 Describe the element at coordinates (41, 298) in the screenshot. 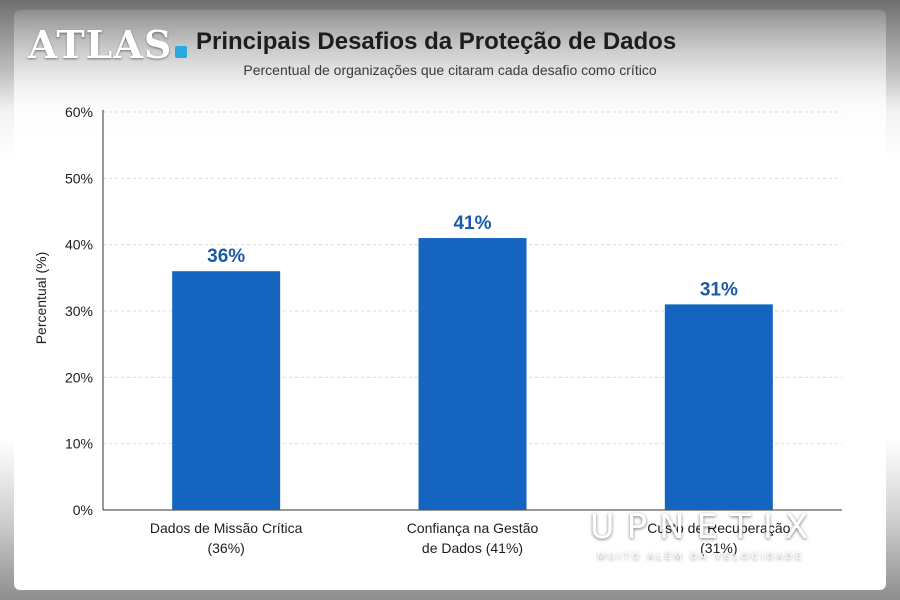

I see `y-axis-label: Percentual (%)` at that location.